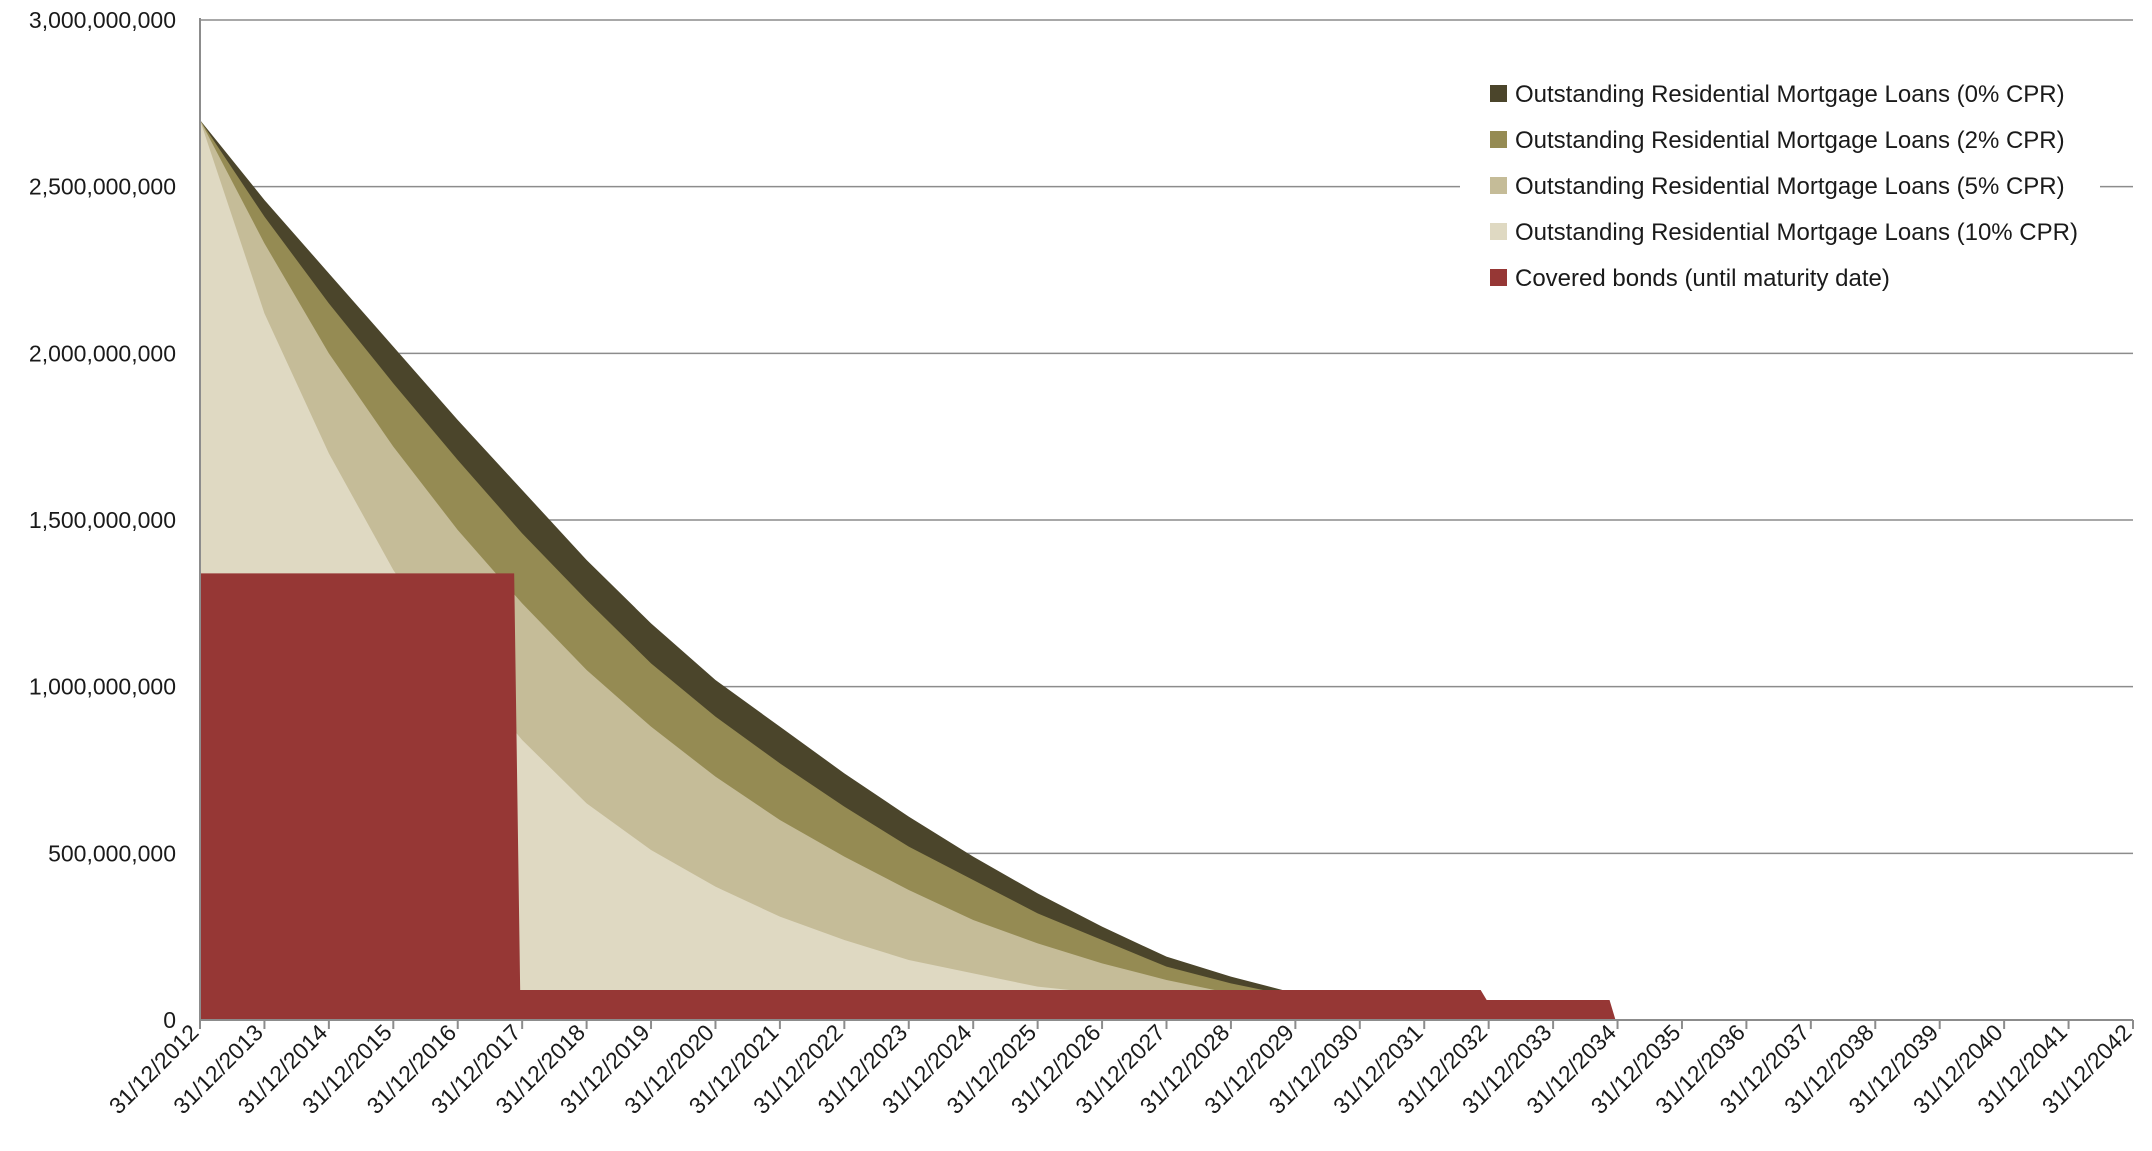 This screenshot has width=2152, height=1151. What do you see at coordinates (102, 353) in the screenshot?
I see `y-tick-label: 2,000,000,000` at bounding box center [102, 353].